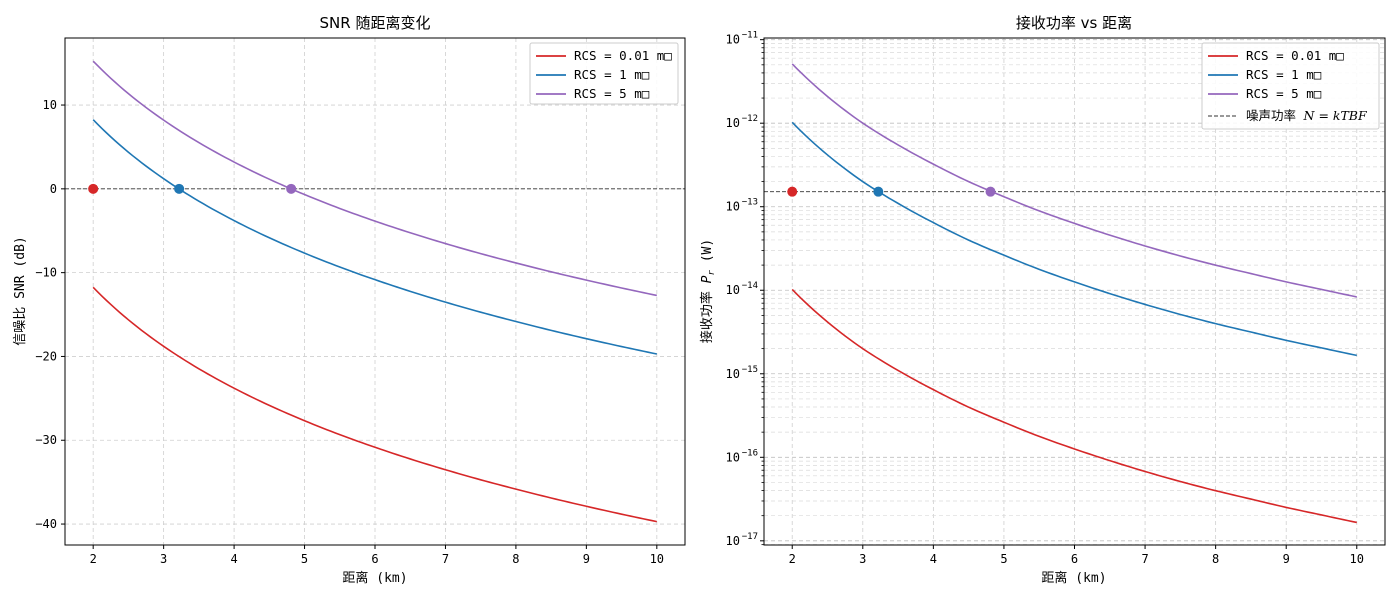 The image size is (1400, 600). I want to click on power-y-tick-label-16: 10, so click(733, 457).